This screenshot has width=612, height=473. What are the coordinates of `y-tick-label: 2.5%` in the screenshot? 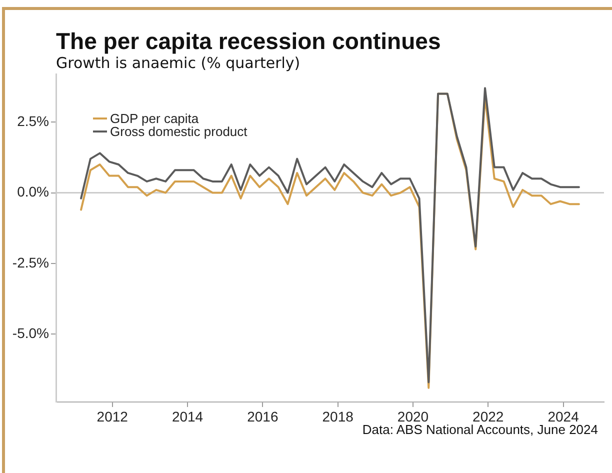 It's located at (33, 120).